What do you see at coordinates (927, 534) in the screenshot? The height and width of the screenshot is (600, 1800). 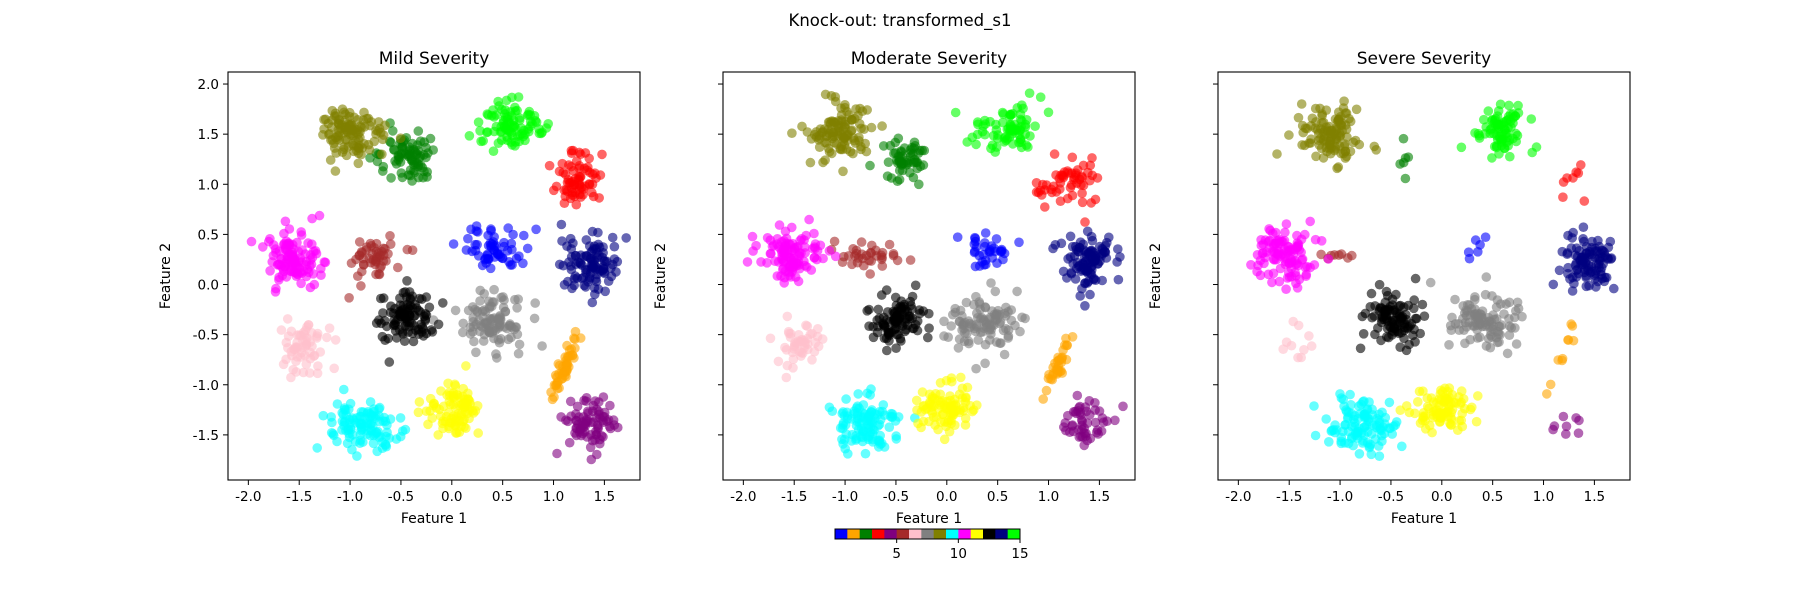 I see `colorbar-frame` at bounding box center [927, 534].